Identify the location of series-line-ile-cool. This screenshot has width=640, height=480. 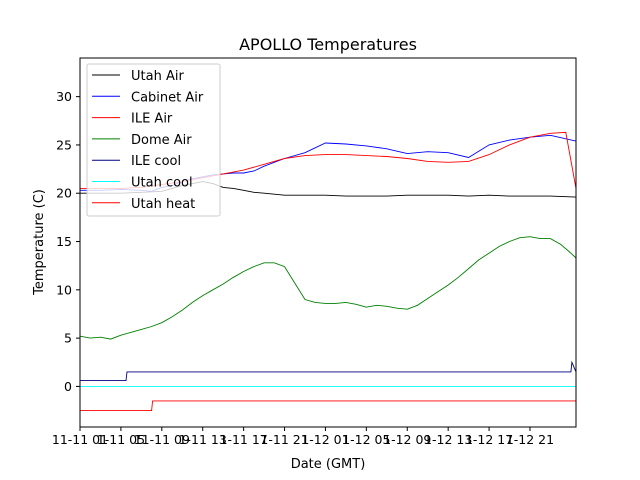
(328, 371).